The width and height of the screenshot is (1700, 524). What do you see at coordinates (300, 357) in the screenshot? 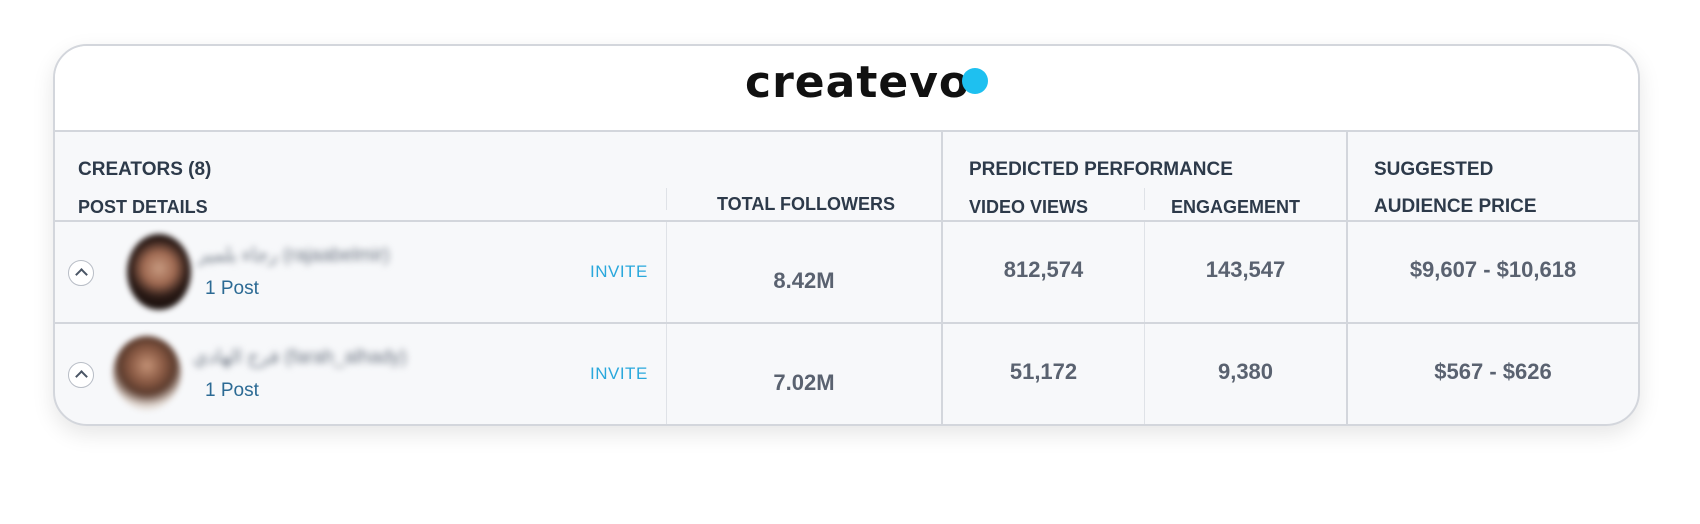
I see `creator-name: فرح الهادي (farah_alhady)` at bounding box center [300, 357].